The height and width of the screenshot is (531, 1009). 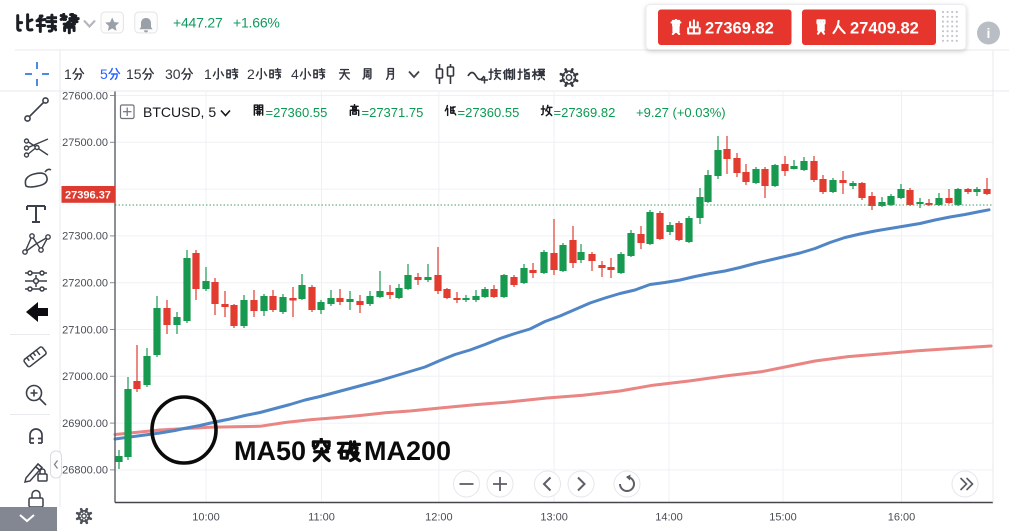 What do you see at coordinates (681, 112) in the screenshot?
I see `svg-text: +9.27 (+0.03%)` at bounding box center [681, 112].